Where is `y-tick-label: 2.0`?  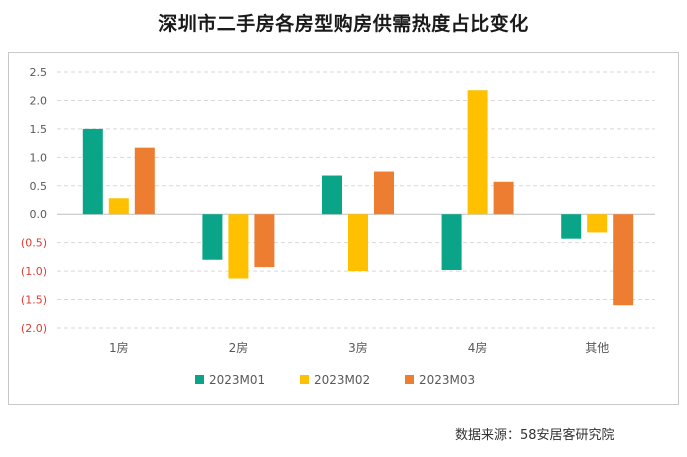
y-tick-label: 2.0 is located at coordinates (39, 100).